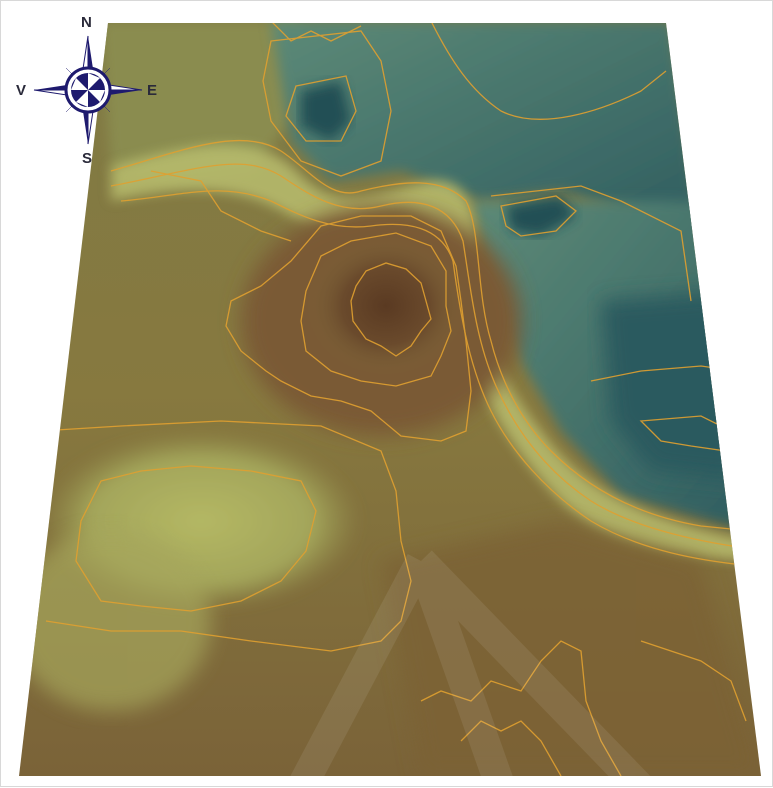 The width and height of the screenshot is (773, 788). I want to click on compass-south-label: S, so click(87, 158).